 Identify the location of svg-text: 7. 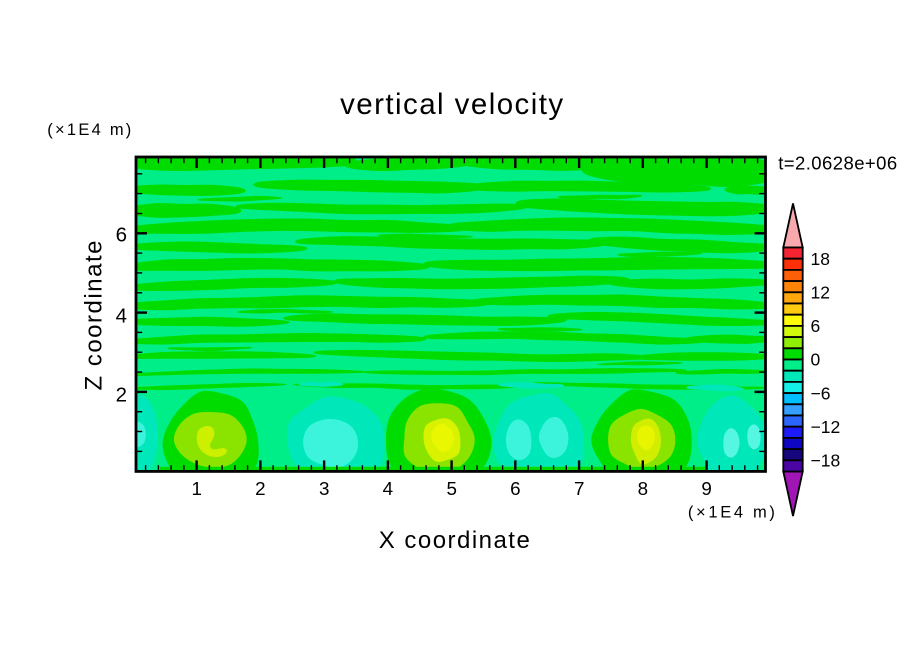
(579, 488).